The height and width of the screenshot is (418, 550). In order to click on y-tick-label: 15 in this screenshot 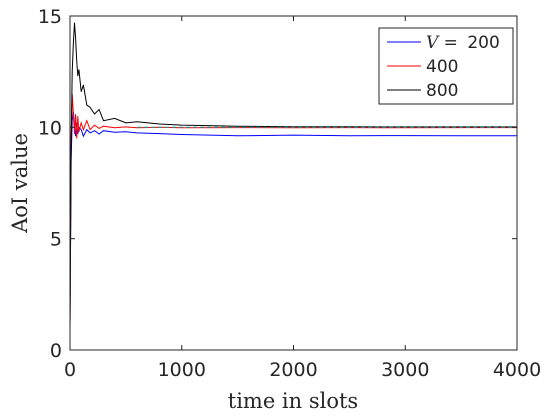, I will do `click(50, 17)`.